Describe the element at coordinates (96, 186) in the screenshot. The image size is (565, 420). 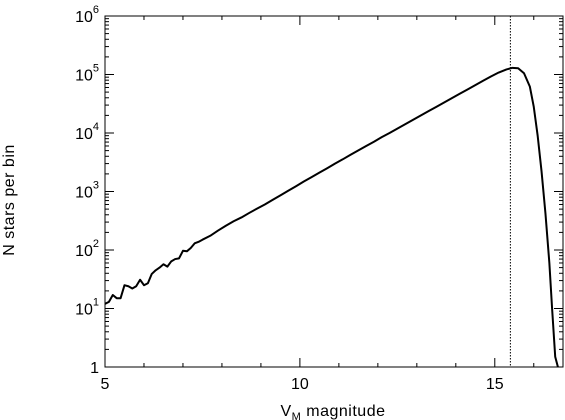
I see `y-tick-label-exponent: 3` at that location.